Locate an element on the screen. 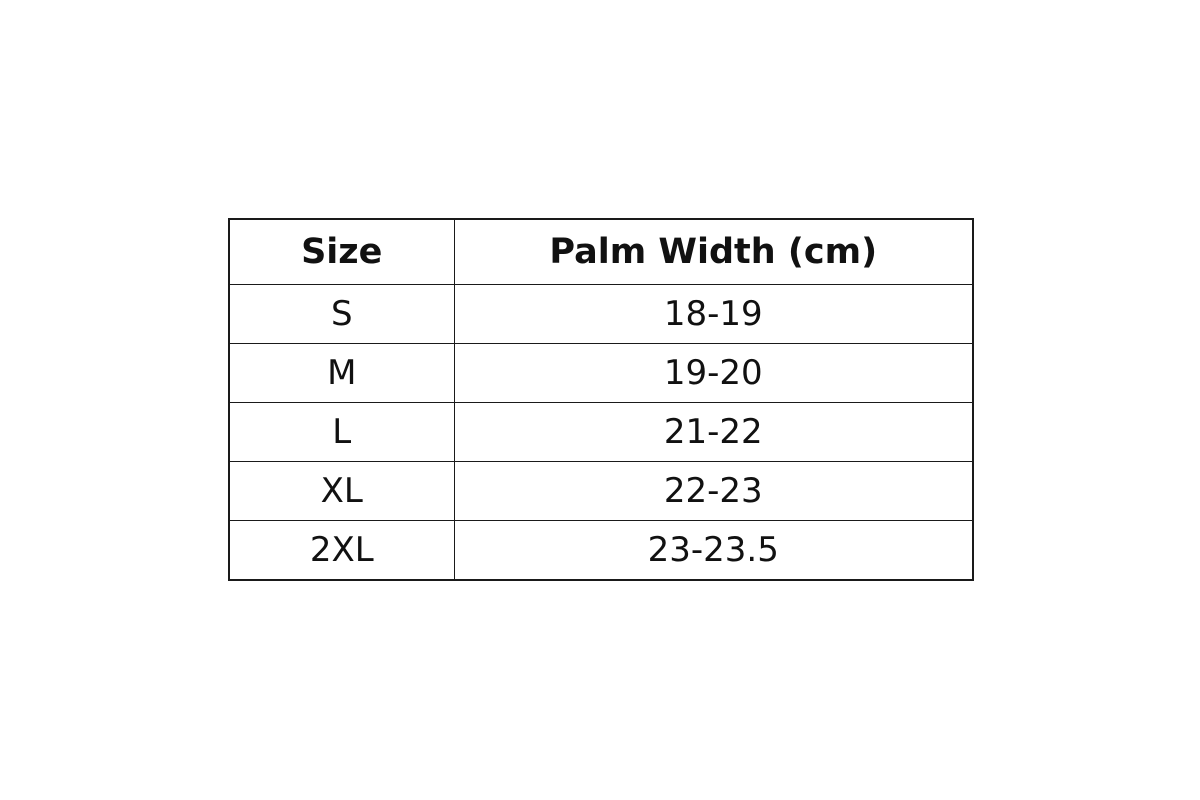 The image size is (1200, 800). table-row: S 18-19 is located at coordinates (601, 314).